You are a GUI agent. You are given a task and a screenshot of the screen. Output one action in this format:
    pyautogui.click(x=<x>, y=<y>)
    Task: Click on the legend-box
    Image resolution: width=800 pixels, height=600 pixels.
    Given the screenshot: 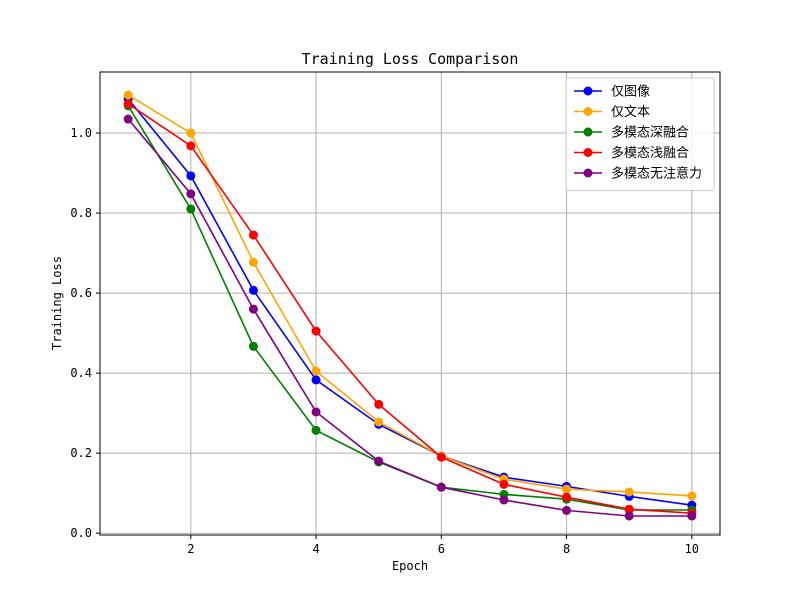 What is the action you would take?
    pyautogui.click(x=640, y=134)
    